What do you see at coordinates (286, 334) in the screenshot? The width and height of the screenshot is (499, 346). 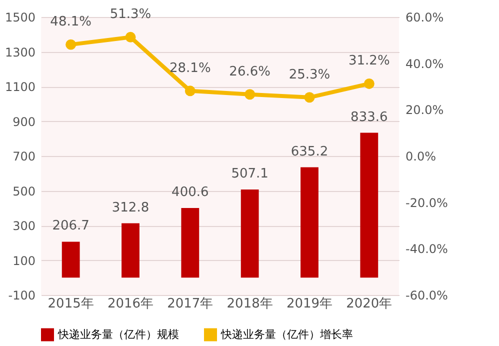 I see `legend-label: 快递业务量（亿件）增长率` at bounding box center [286, 334].